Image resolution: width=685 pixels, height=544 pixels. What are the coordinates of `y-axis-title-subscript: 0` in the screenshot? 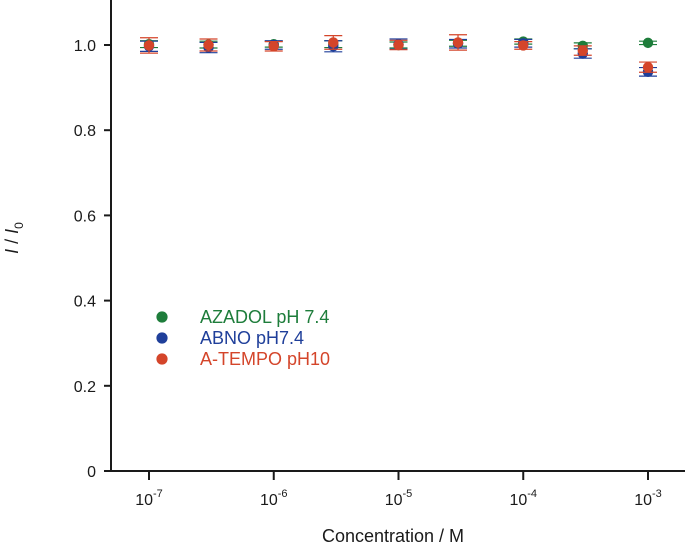 It's located at (19, 225).